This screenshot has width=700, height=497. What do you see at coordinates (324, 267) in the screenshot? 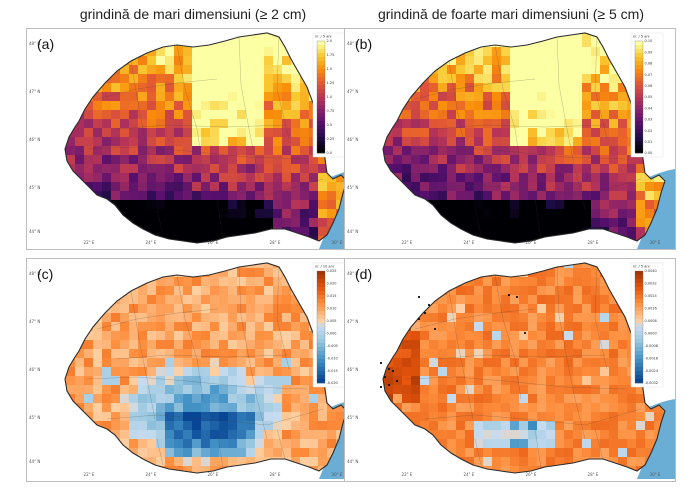
I see `colorbar-unit: nr. / 10 ani` at bounding box center [324, 267].